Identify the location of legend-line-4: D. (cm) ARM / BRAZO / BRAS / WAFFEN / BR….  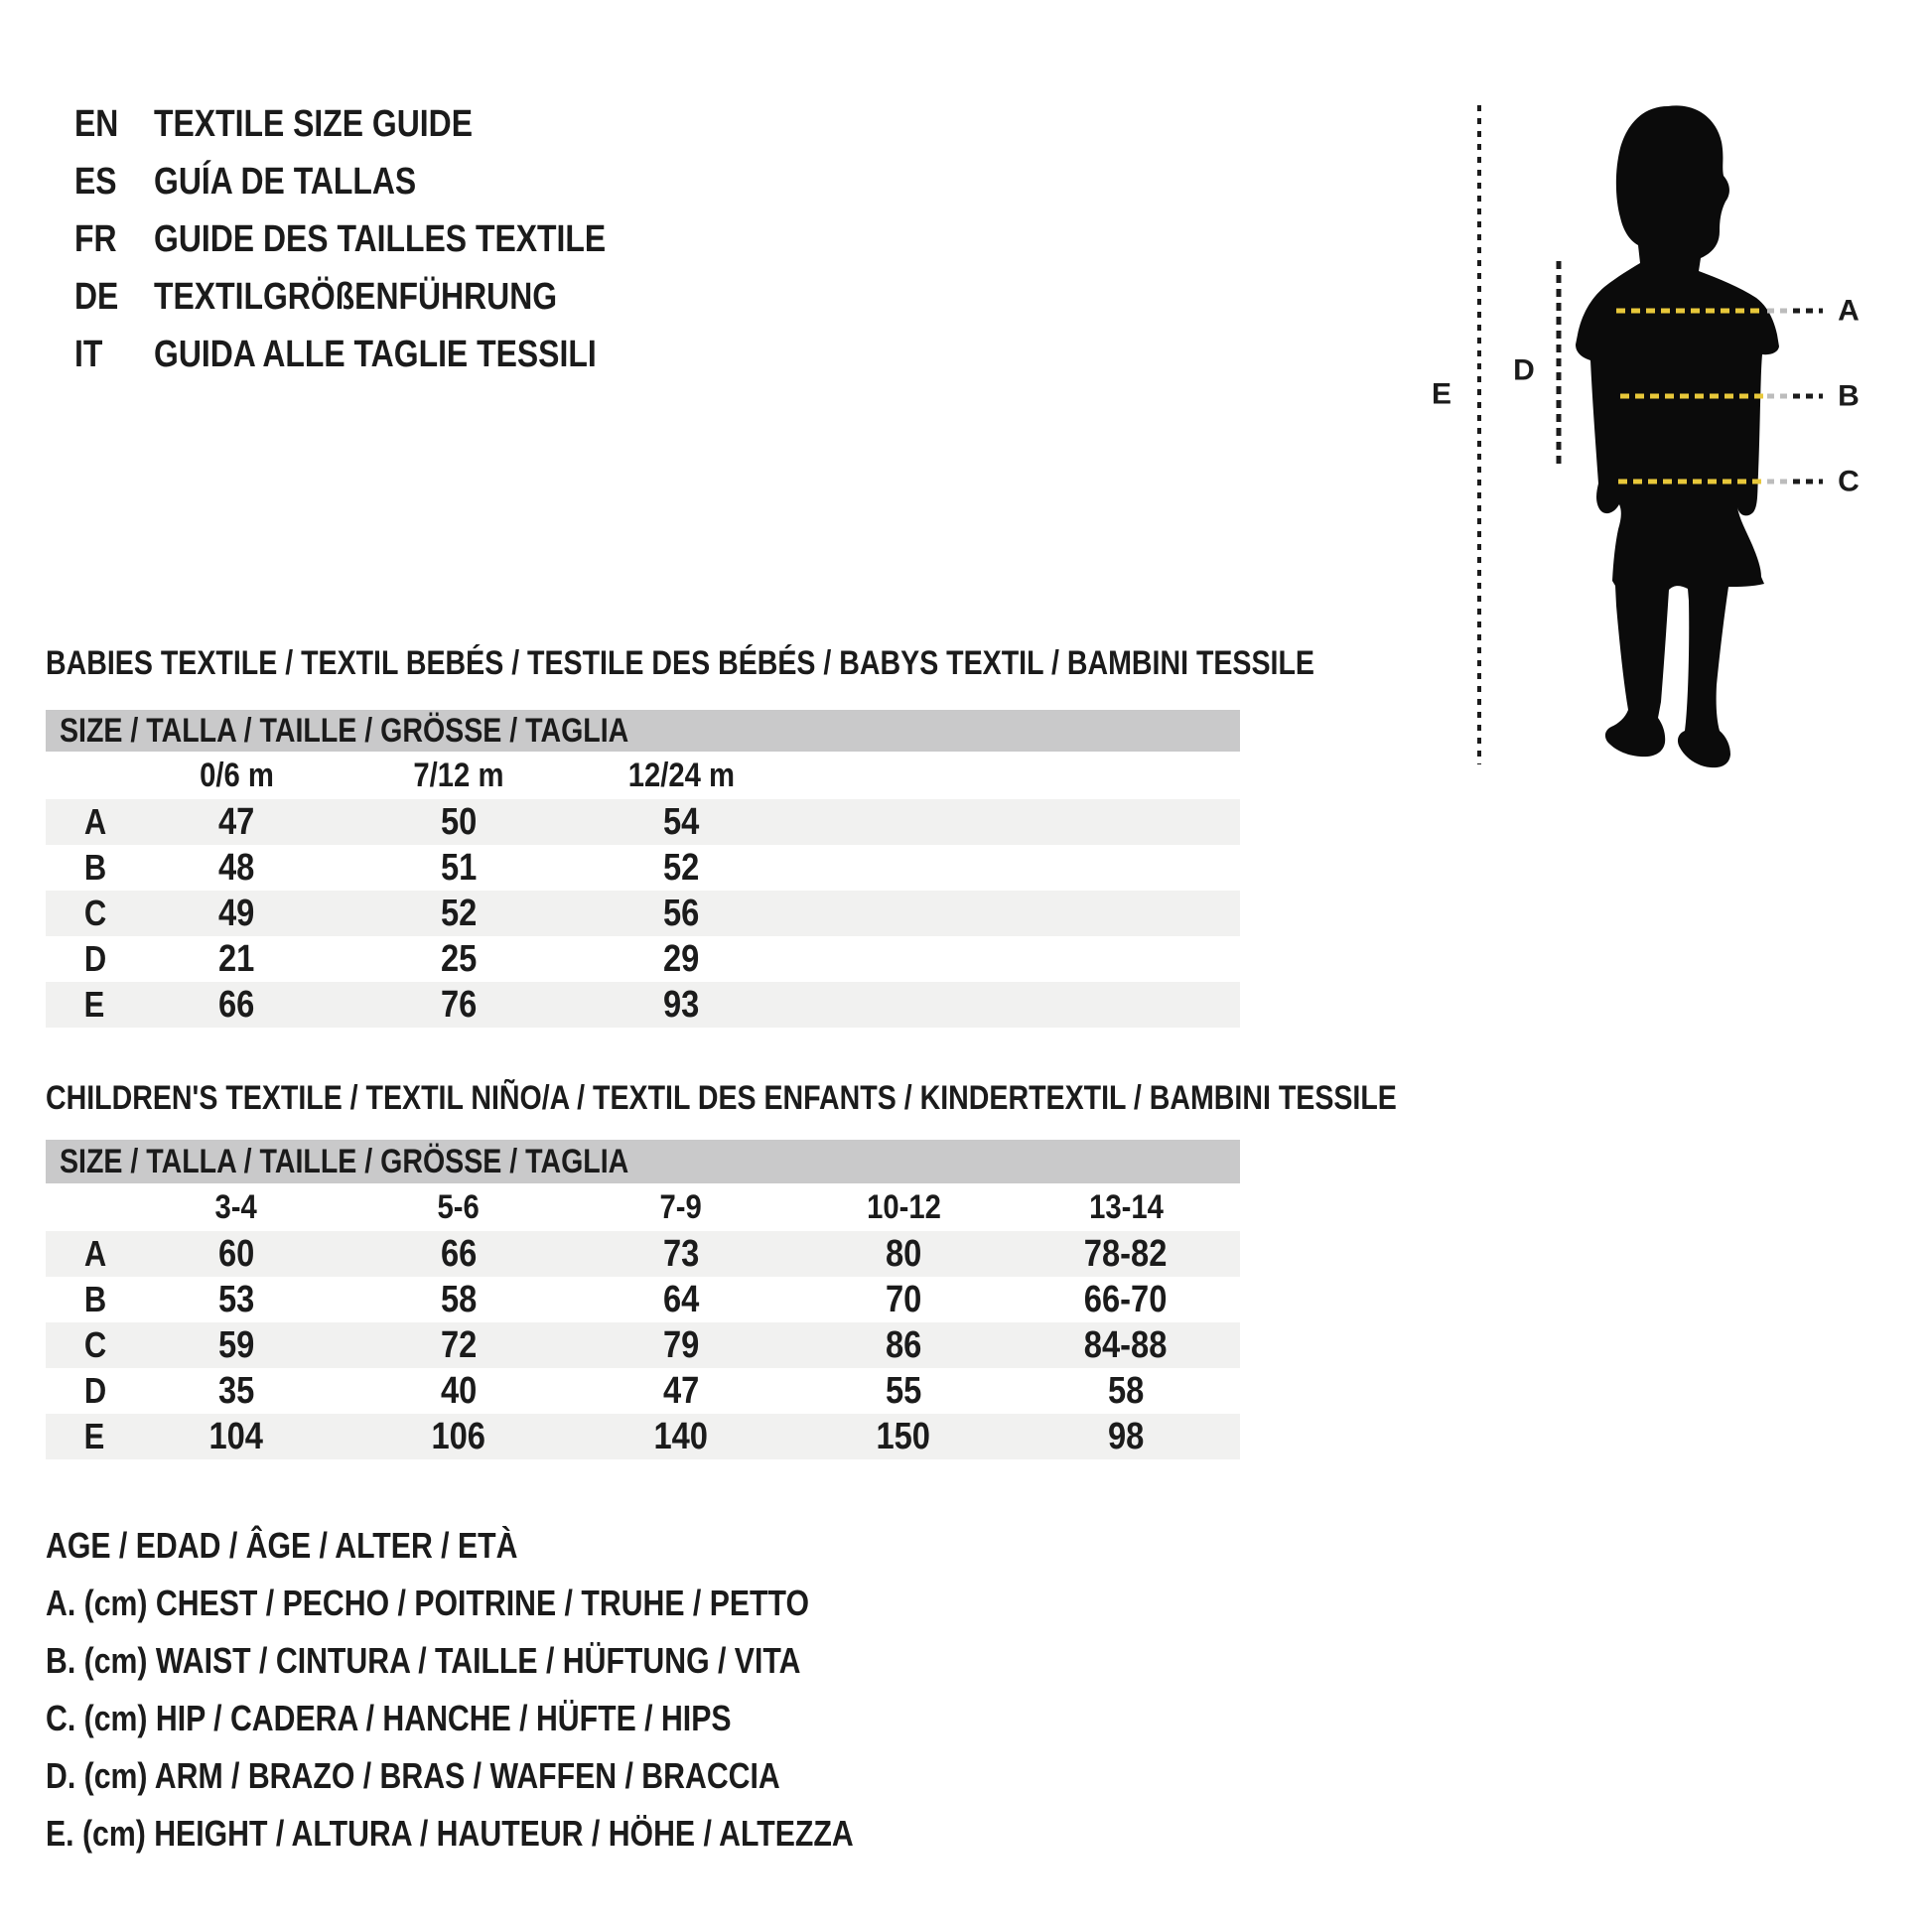
(527, 1776).